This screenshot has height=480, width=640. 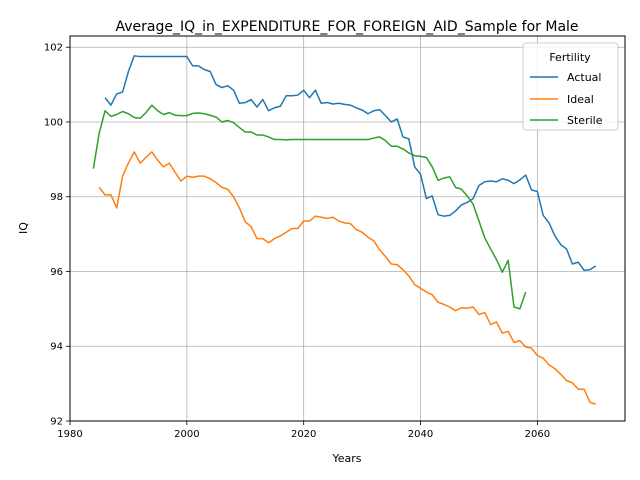 What do you see at coordinates (56, 422) in the screenshot?
I see `y-tick-label-0: 92` at bounding box center [56, 422].